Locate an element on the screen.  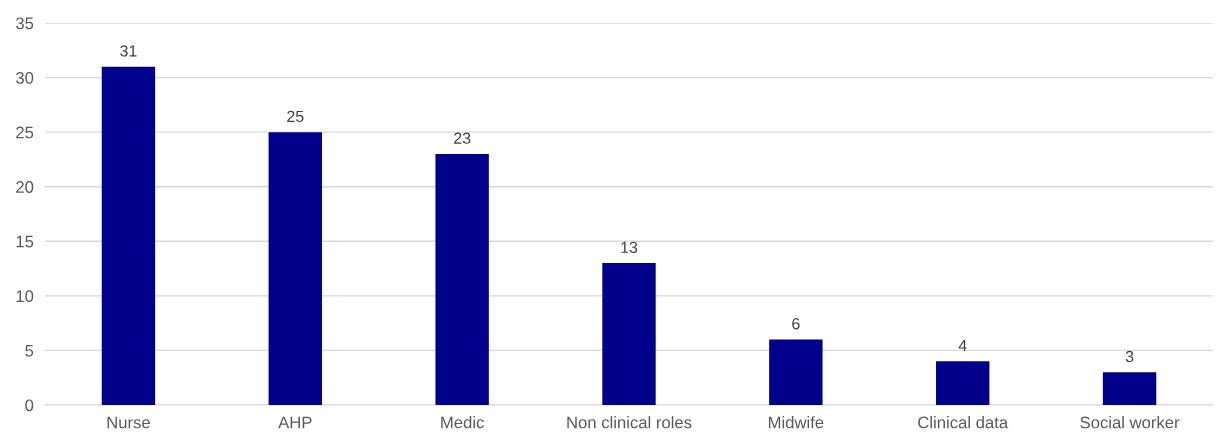
y-tick-label: 5 is located at coordinates (29, 351).